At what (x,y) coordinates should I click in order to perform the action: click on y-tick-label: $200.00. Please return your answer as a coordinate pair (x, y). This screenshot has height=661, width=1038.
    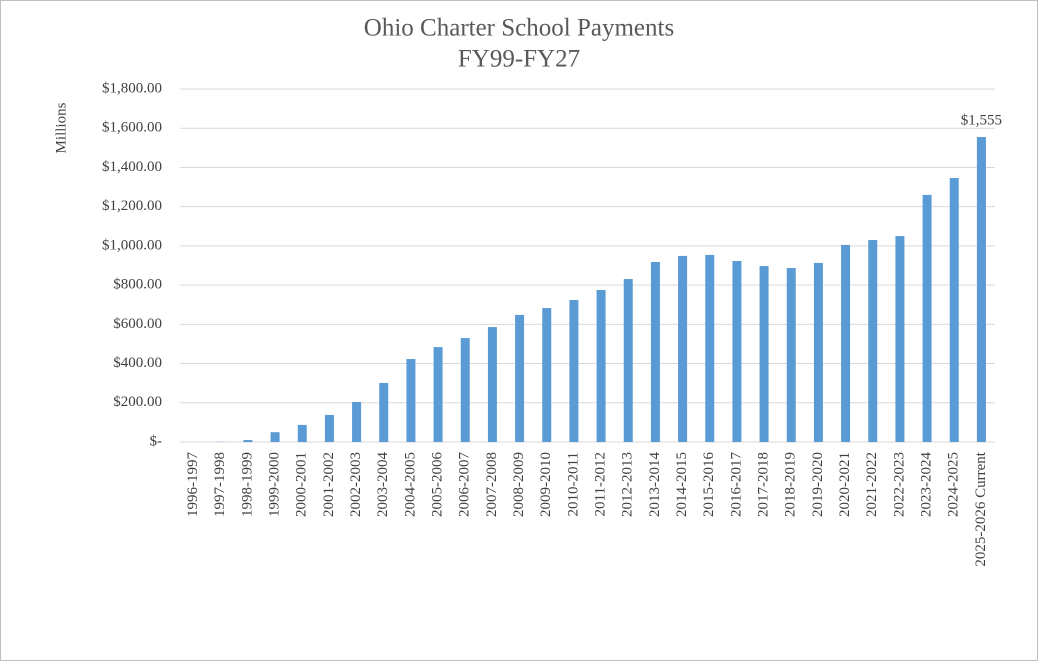
    Looking at the image, I should click on (137, 402).